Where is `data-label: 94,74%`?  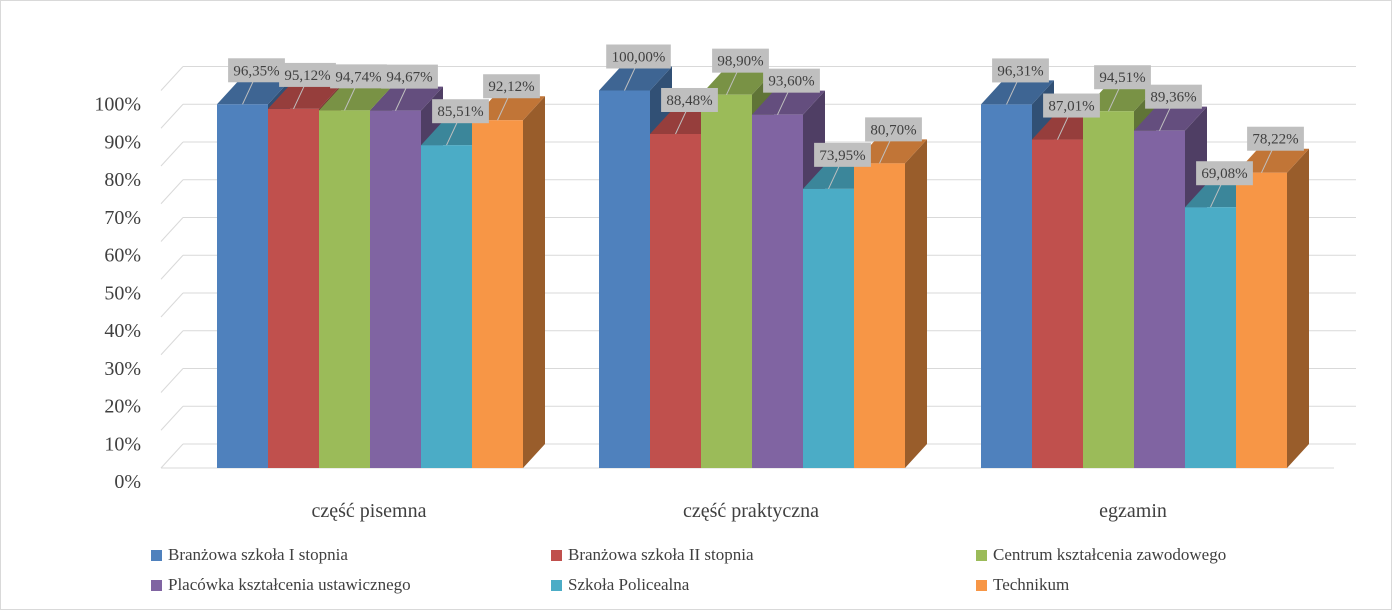 data-label: 94,74% is located at coordinates (358, 87).